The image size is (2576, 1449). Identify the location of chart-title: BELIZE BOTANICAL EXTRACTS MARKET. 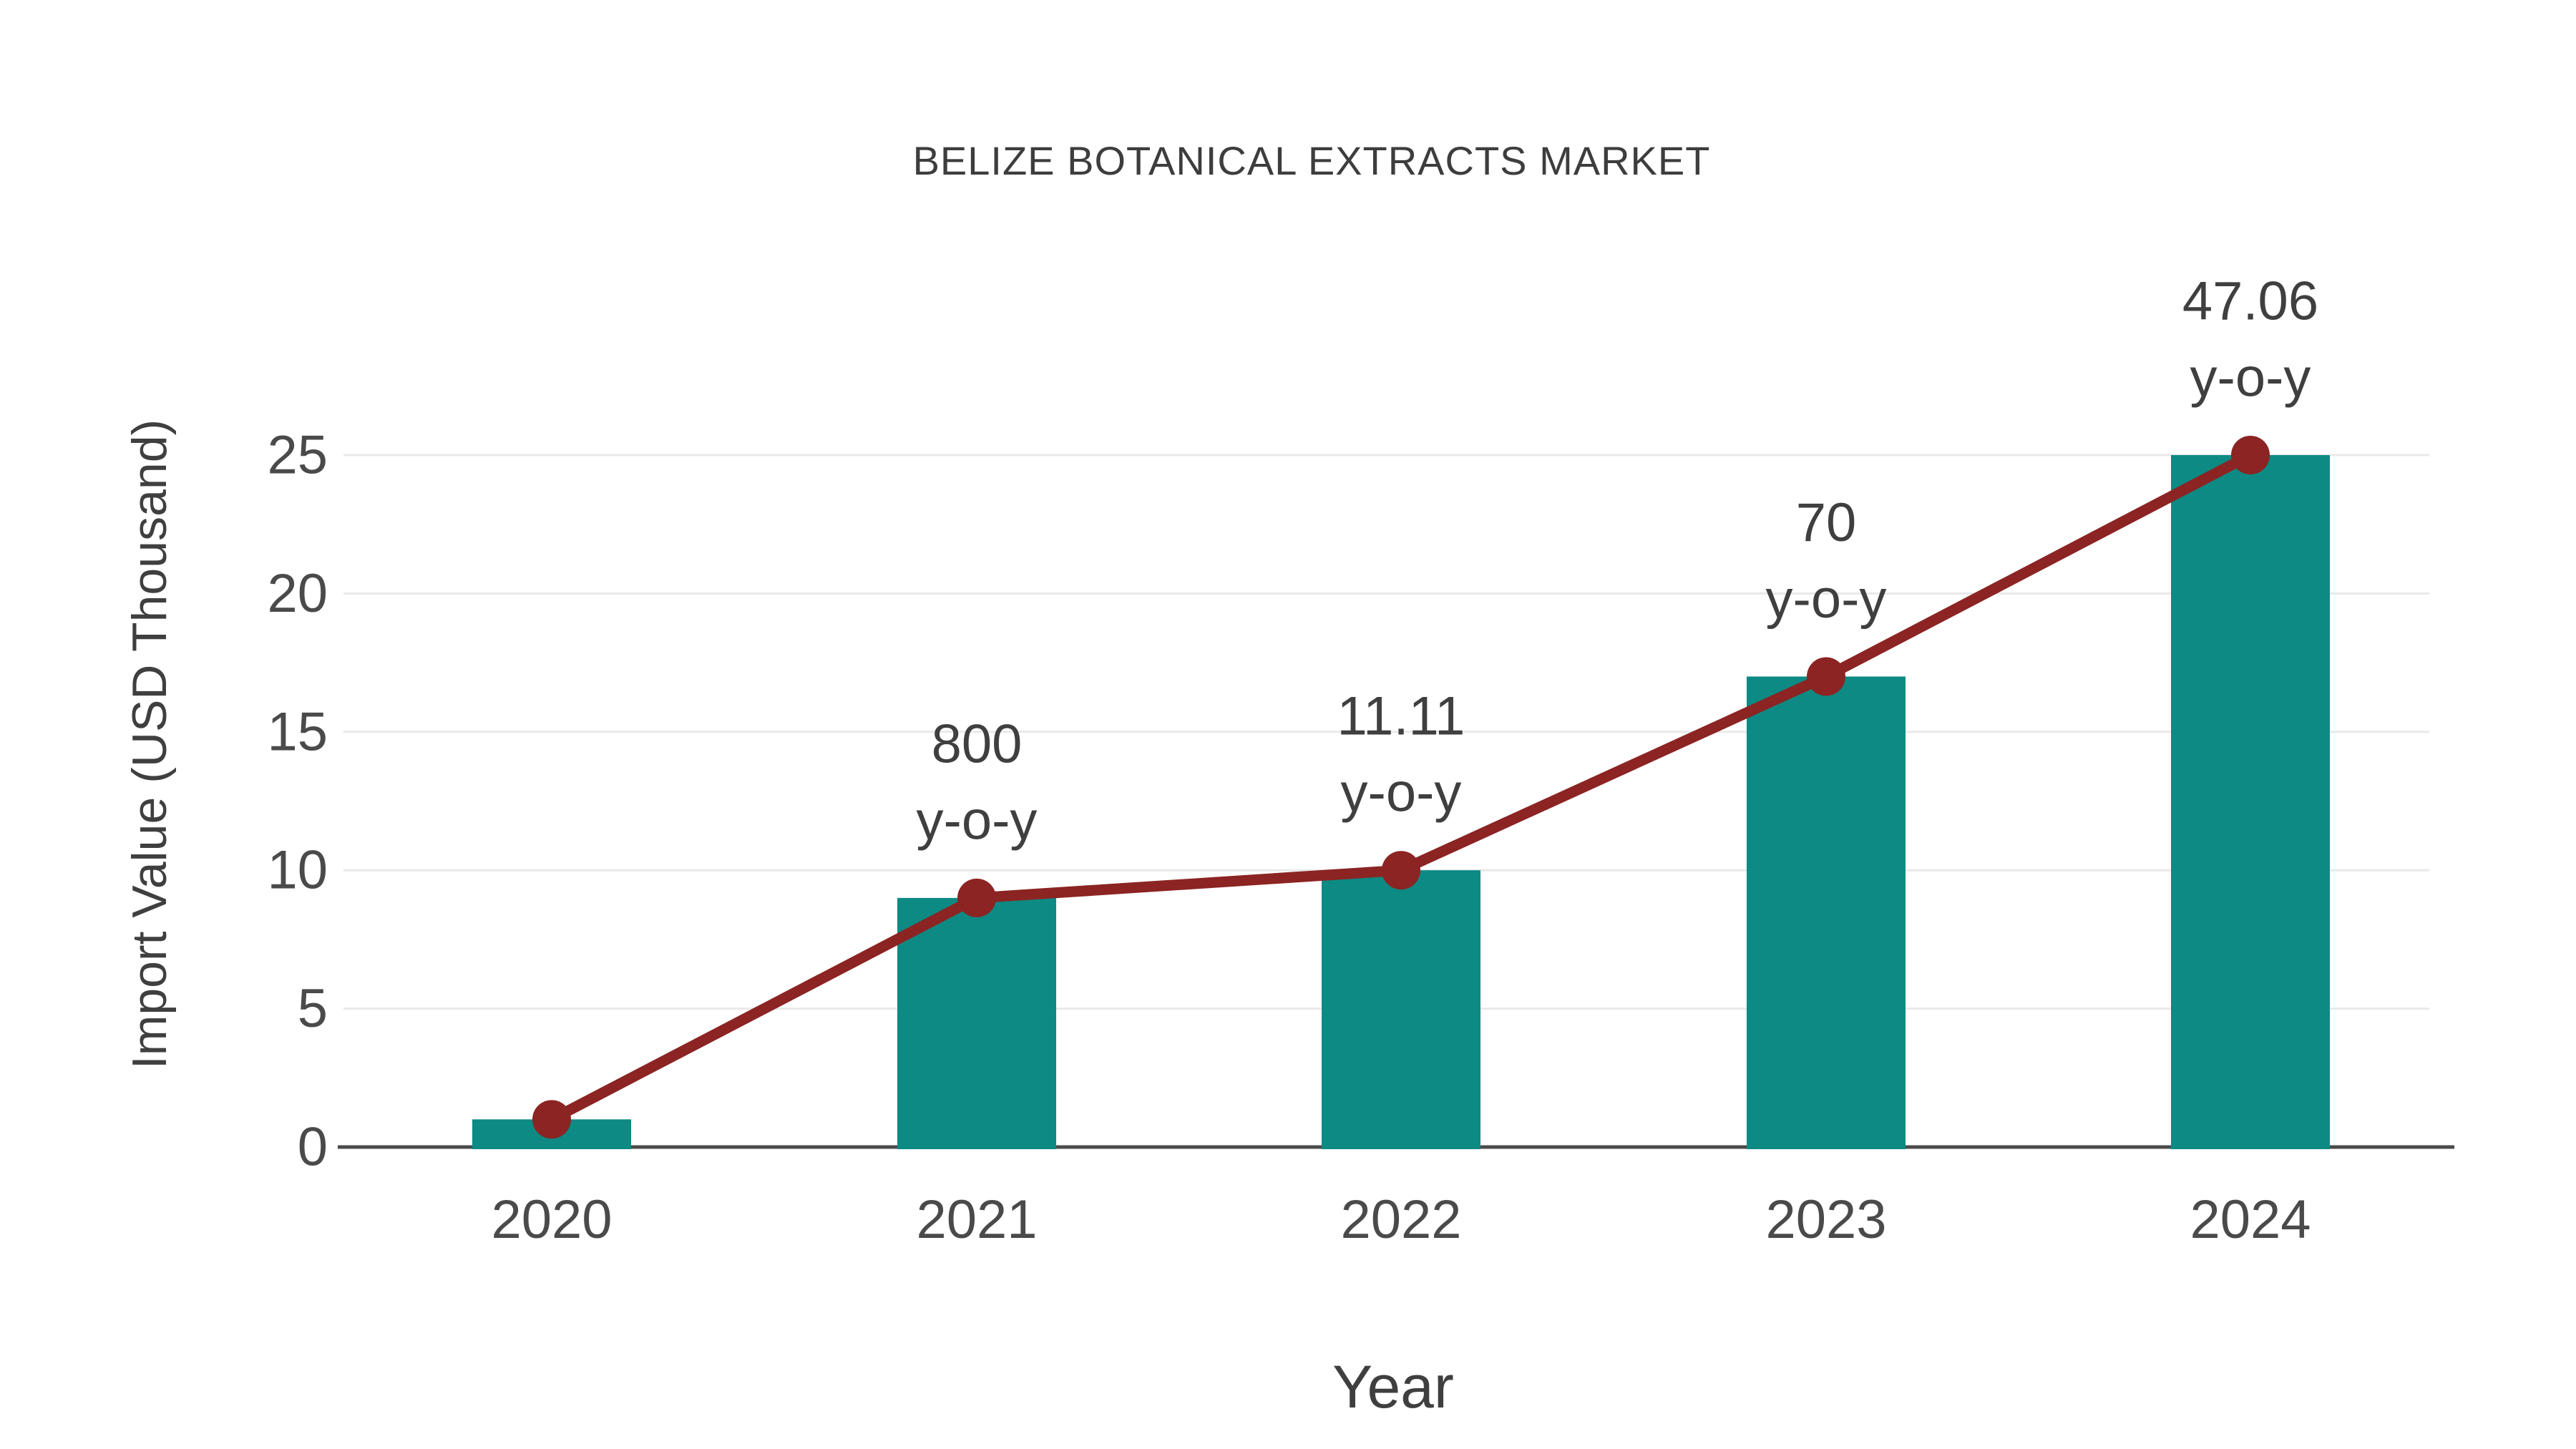
(1312, 160).